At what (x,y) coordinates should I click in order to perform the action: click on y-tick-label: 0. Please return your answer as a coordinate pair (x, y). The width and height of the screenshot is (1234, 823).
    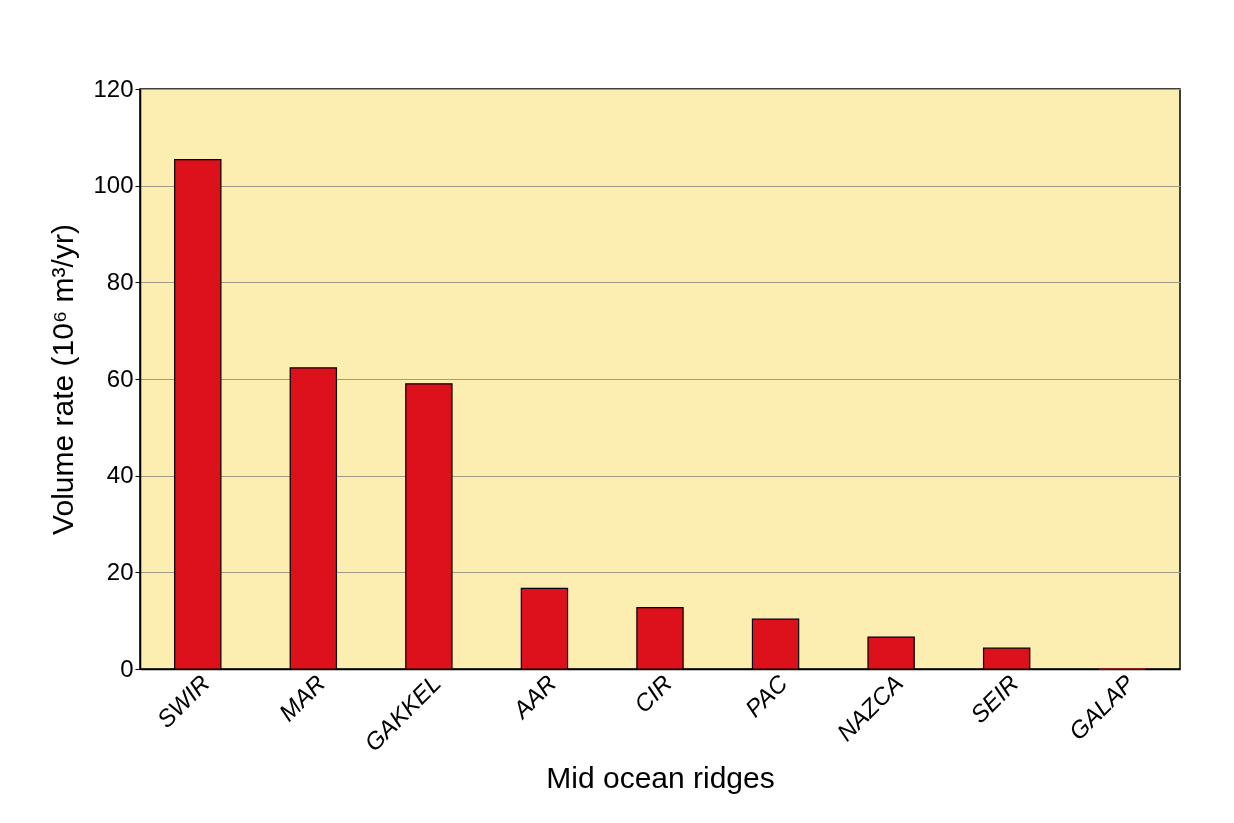
    Looking at the image, I should click on (127, 668).